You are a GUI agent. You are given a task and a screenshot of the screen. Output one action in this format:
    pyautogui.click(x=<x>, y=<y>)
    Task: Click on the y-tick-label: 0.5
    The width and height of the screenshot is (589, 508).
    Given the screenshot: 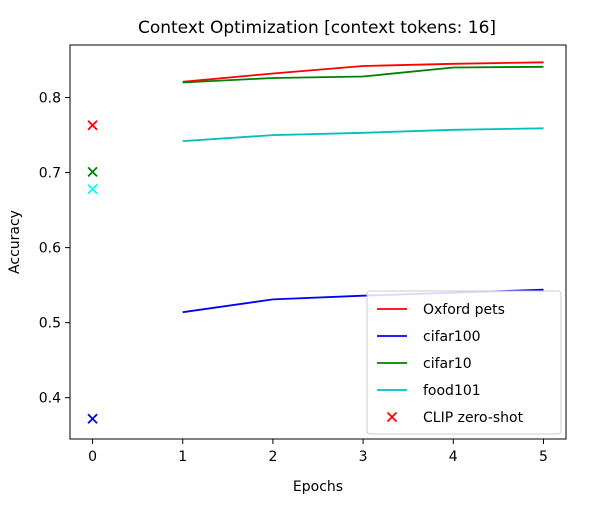 What is the action you would take?
    pyautogui.click(x=50, y=324)
    